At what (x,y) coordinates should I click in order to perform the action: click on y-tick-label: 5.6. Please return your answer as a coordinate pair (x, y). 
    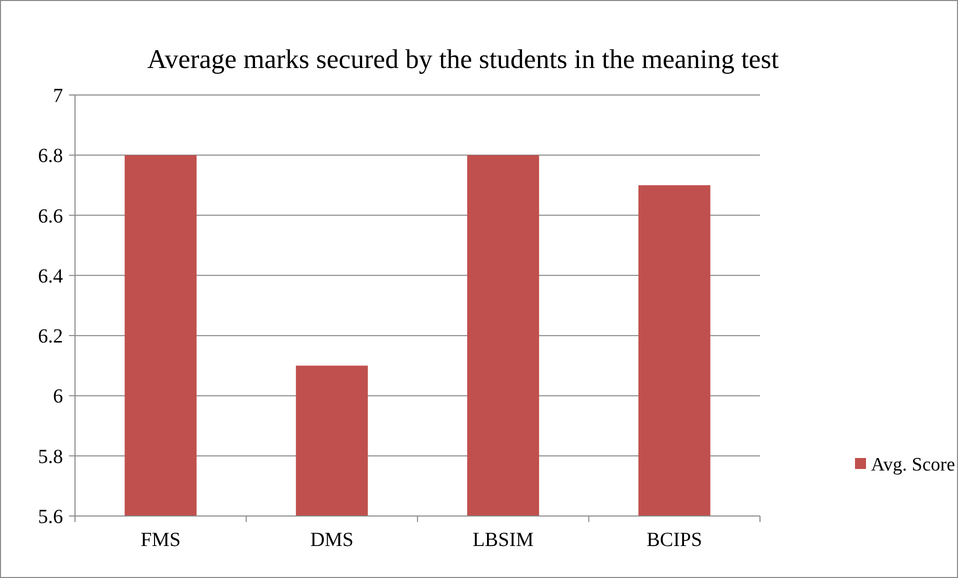
    Looking at the image, I should click on (50, 517).